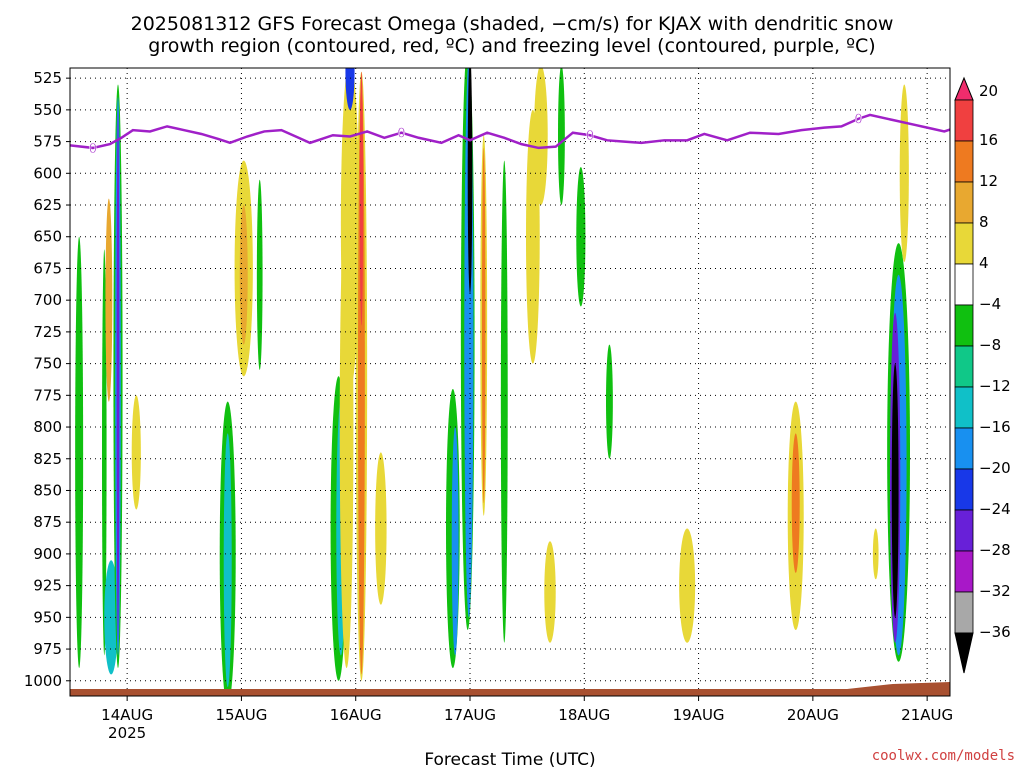 The image size is (1024, 768). What do you see at coordinates (47, 300) in the screenshot?
I see `y-tick-label: 700` at bounding box center [47, 300].